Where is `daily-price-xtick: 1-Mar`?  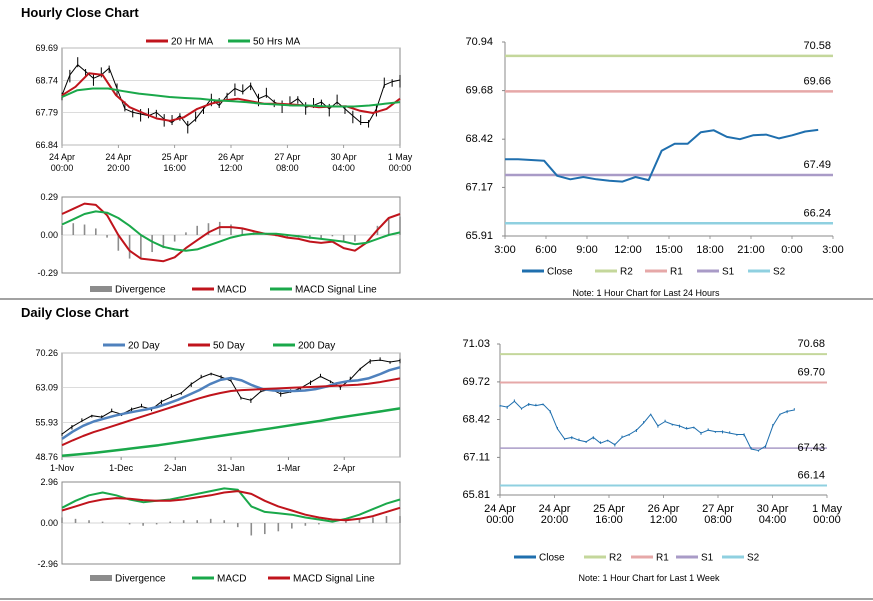
daily-price-xtick: 1-Mar is located at coordinates (289, 468).